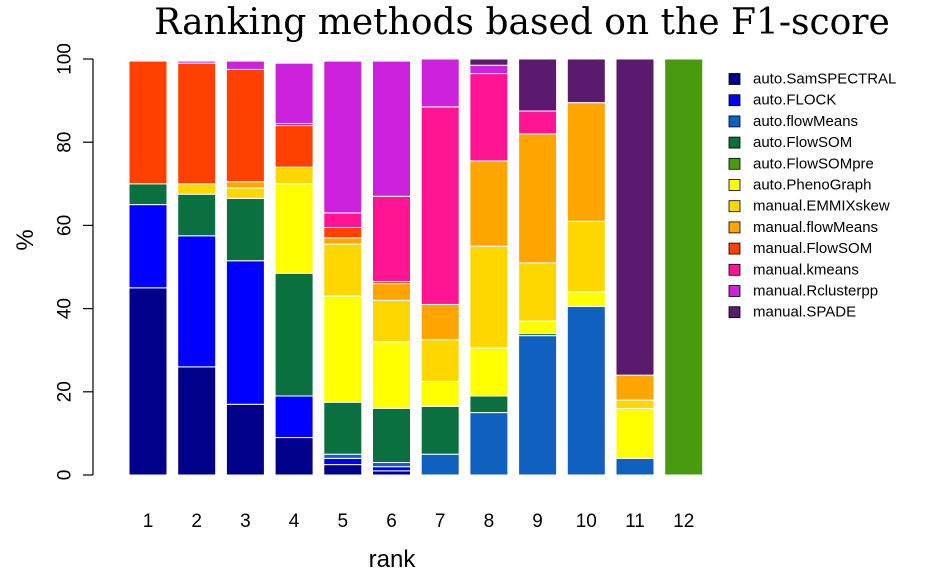  Describe the element at coordinates (294, 521) in the screenshot. I see `x-tick-label: 4` at that location.